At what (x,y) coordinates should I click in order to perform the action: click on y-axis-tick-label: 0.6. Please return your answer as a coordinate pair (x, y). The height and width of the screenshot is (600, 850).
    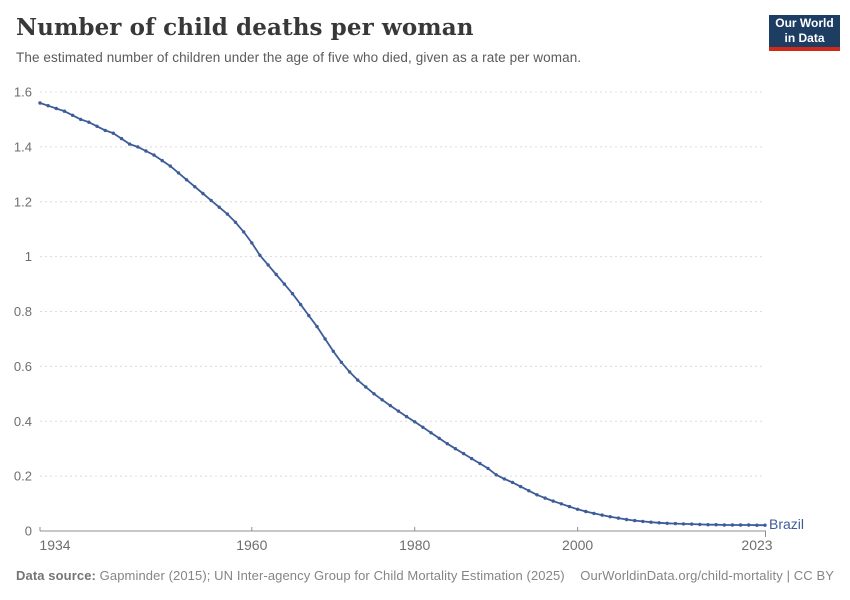
    Looking at the image, I should click on (23, 366).